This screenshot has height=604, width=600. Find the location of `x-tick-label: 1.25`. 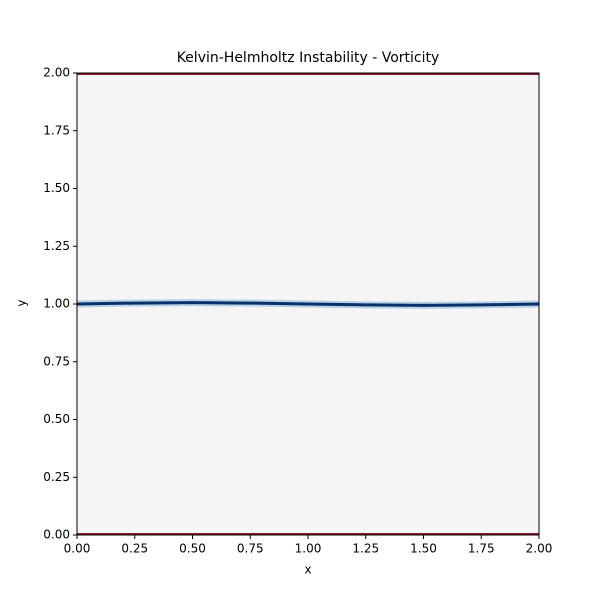

x-tick-label: 1.25 is located at coordinates (365, 549).